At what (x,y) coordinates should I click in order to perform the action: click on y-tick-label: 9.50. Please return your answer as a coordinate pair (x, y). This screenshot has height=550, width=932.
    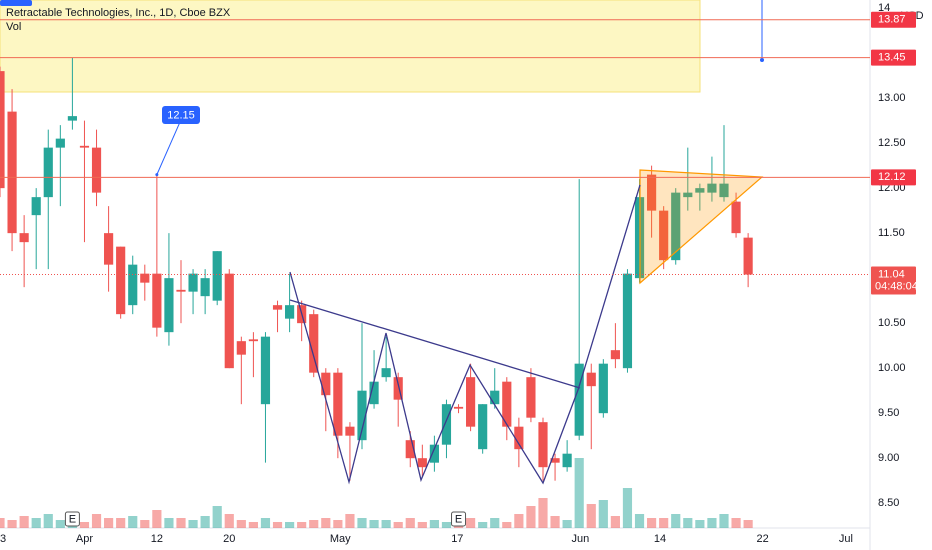
    Looking at the image, I should click on (888, 413).